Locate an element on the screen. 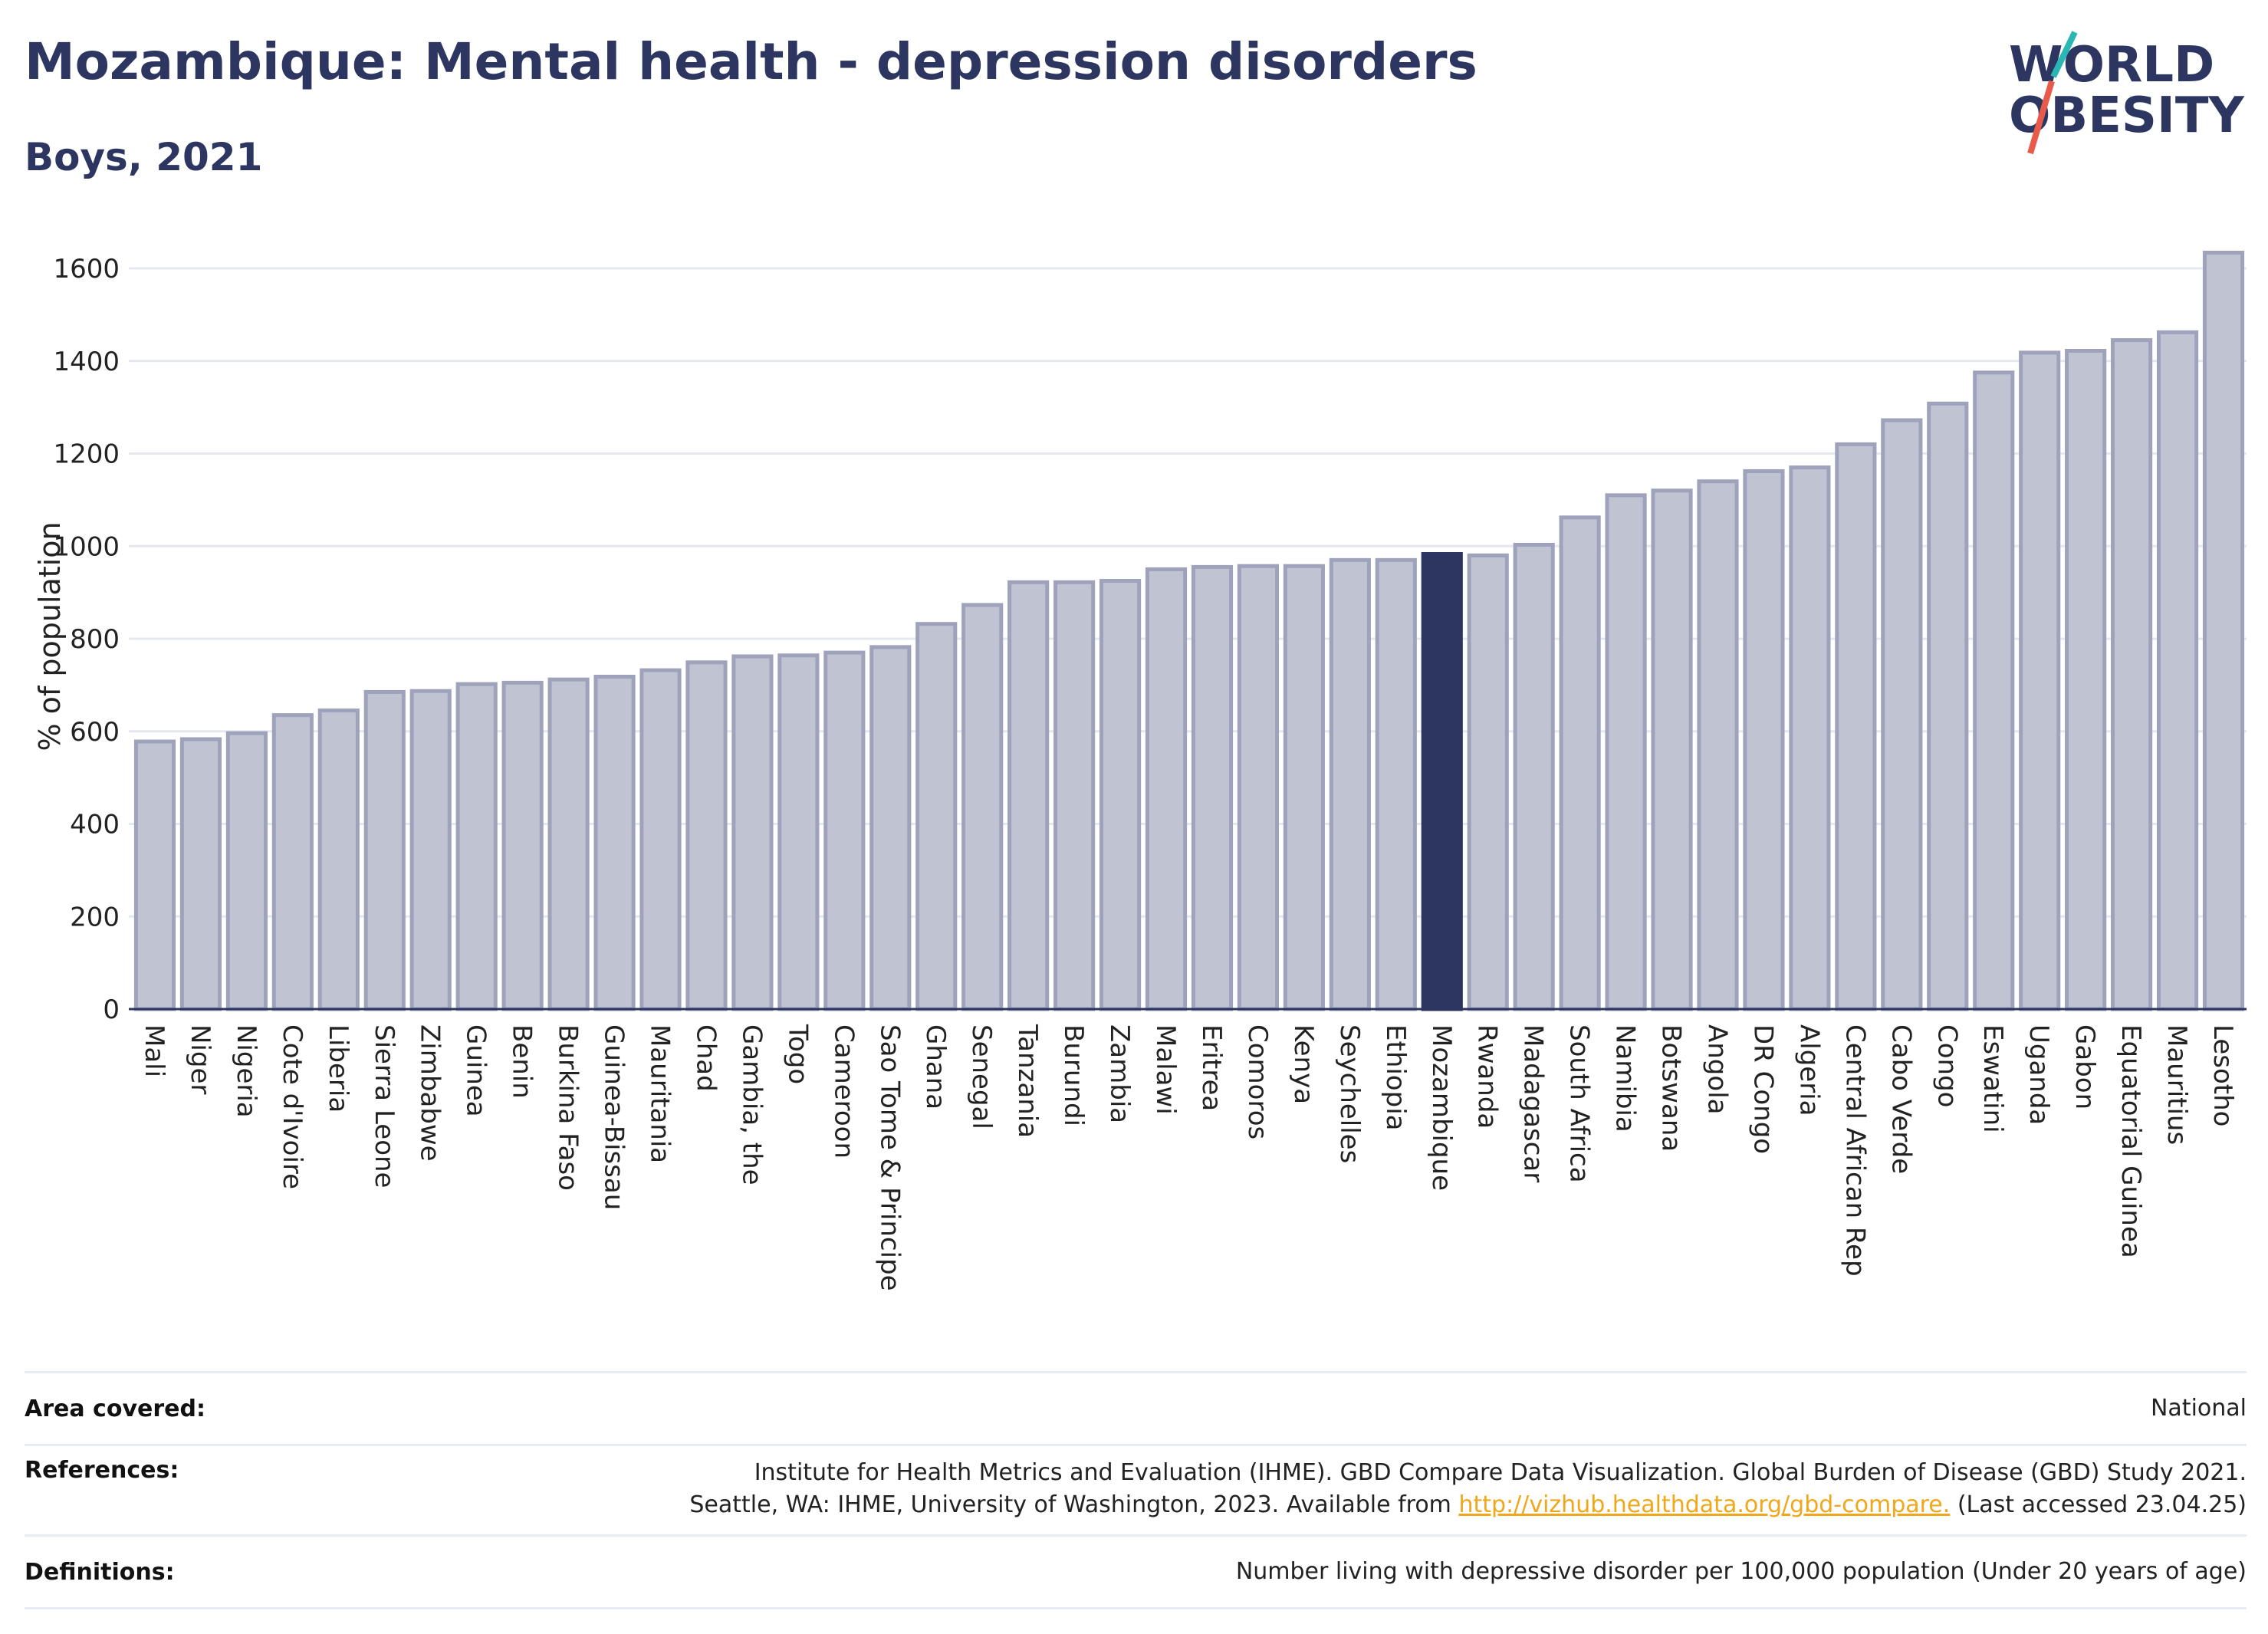 This screenshot has height=1634, width=2268. x-tick-label: Algeria is located at coordinates (1808, 1070).